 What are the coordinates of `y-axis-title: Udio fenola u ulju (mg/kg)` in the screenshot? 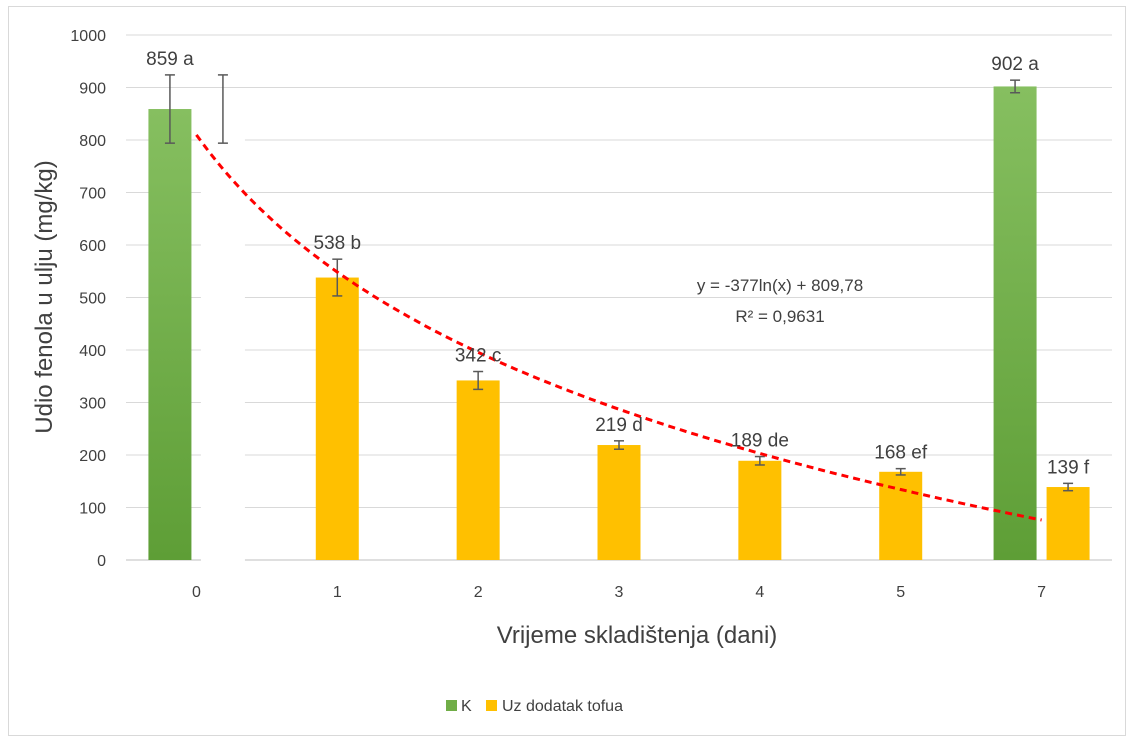 It's located at (44, 296).